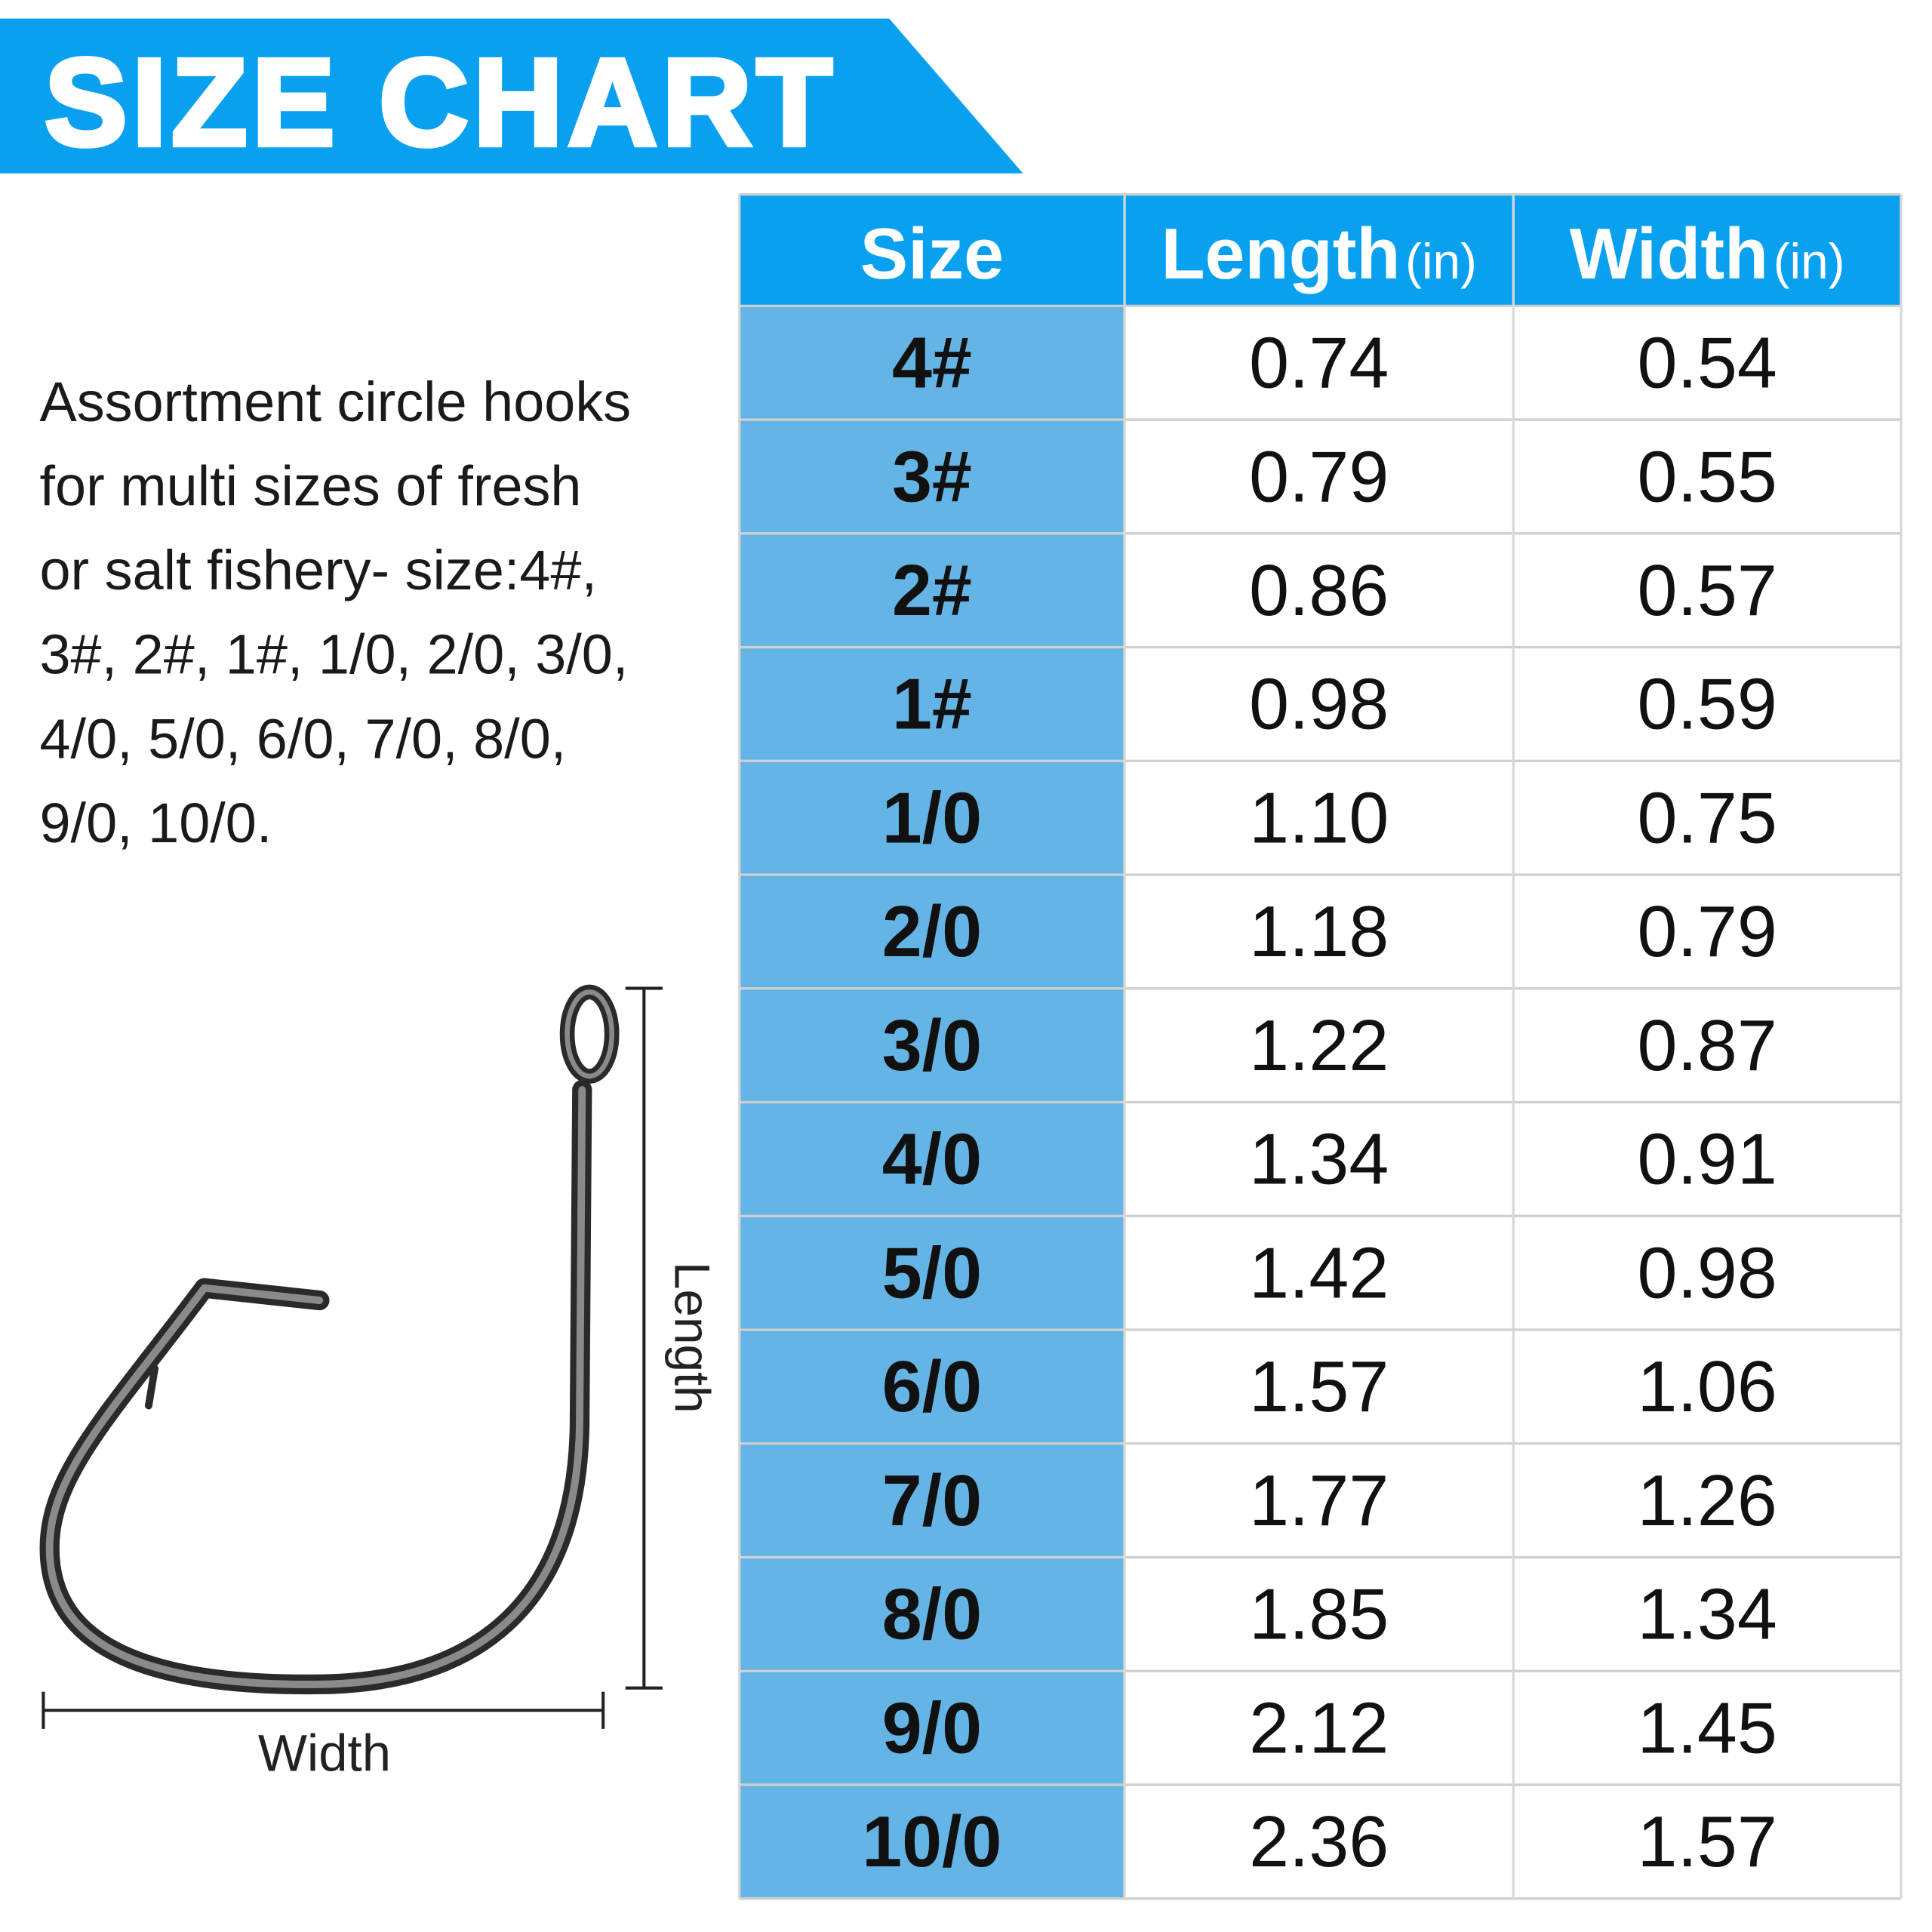 The width and height of the screenshot is (1932, 1932). I want to click on table-header-bg, so click(1320, 250).